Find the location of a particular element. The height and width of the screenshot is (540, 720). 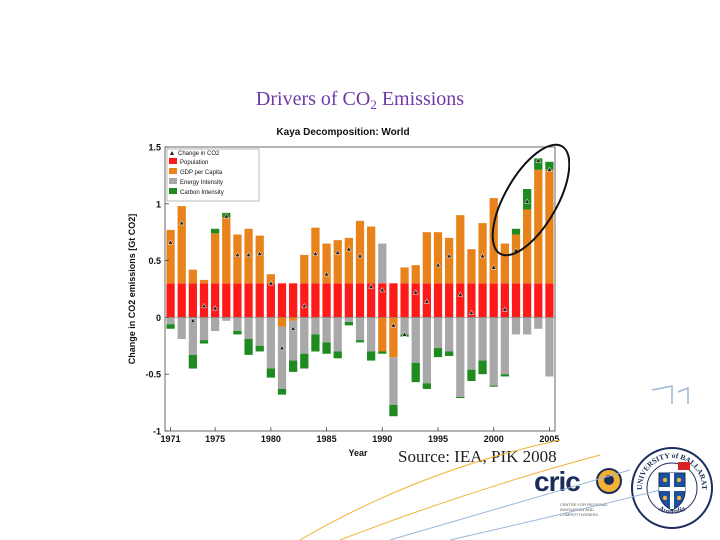

bar-gdp-1994 is located at coordinates (426, 258).